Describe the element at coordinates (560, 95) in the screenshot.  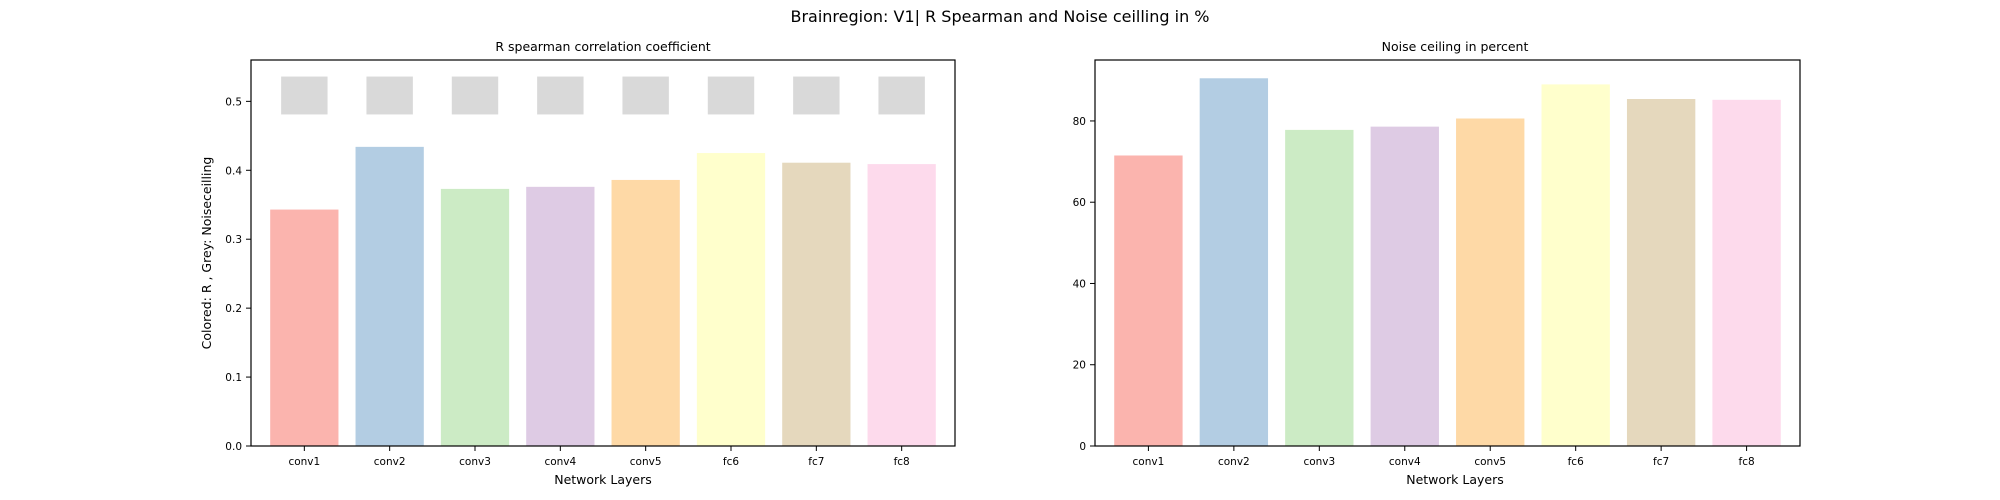
I see `chart-left-noise-ceiling-conv4` at that location.